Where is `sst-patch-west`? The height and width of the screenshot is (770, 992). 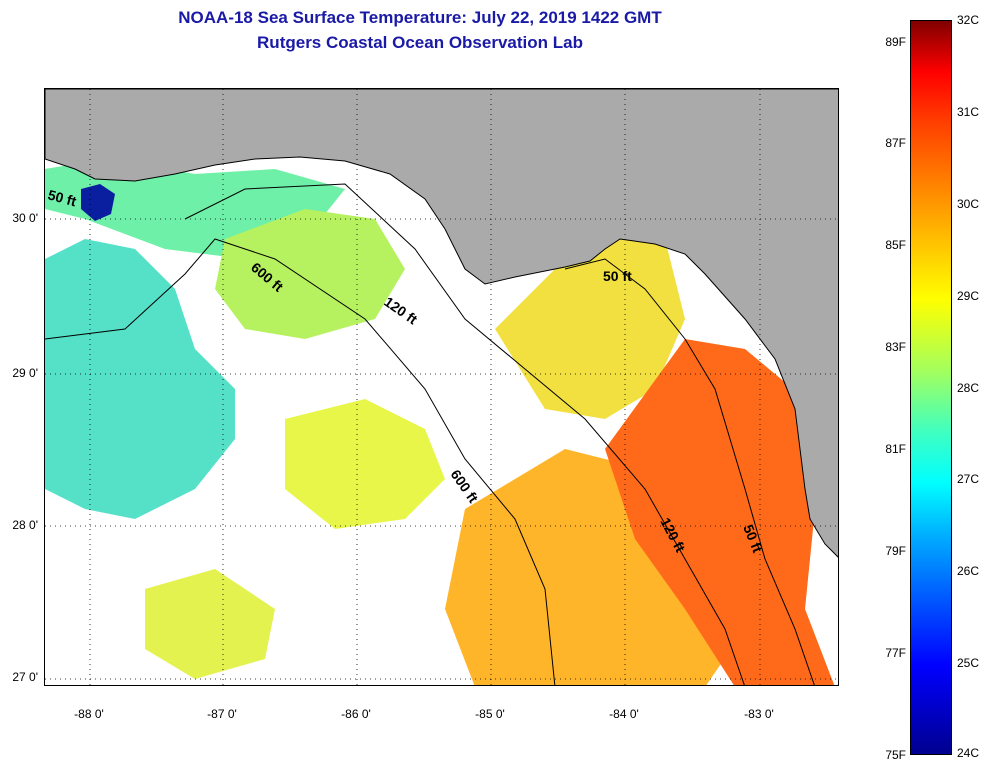 sst-patch-west is located at coordinates (140, 379).